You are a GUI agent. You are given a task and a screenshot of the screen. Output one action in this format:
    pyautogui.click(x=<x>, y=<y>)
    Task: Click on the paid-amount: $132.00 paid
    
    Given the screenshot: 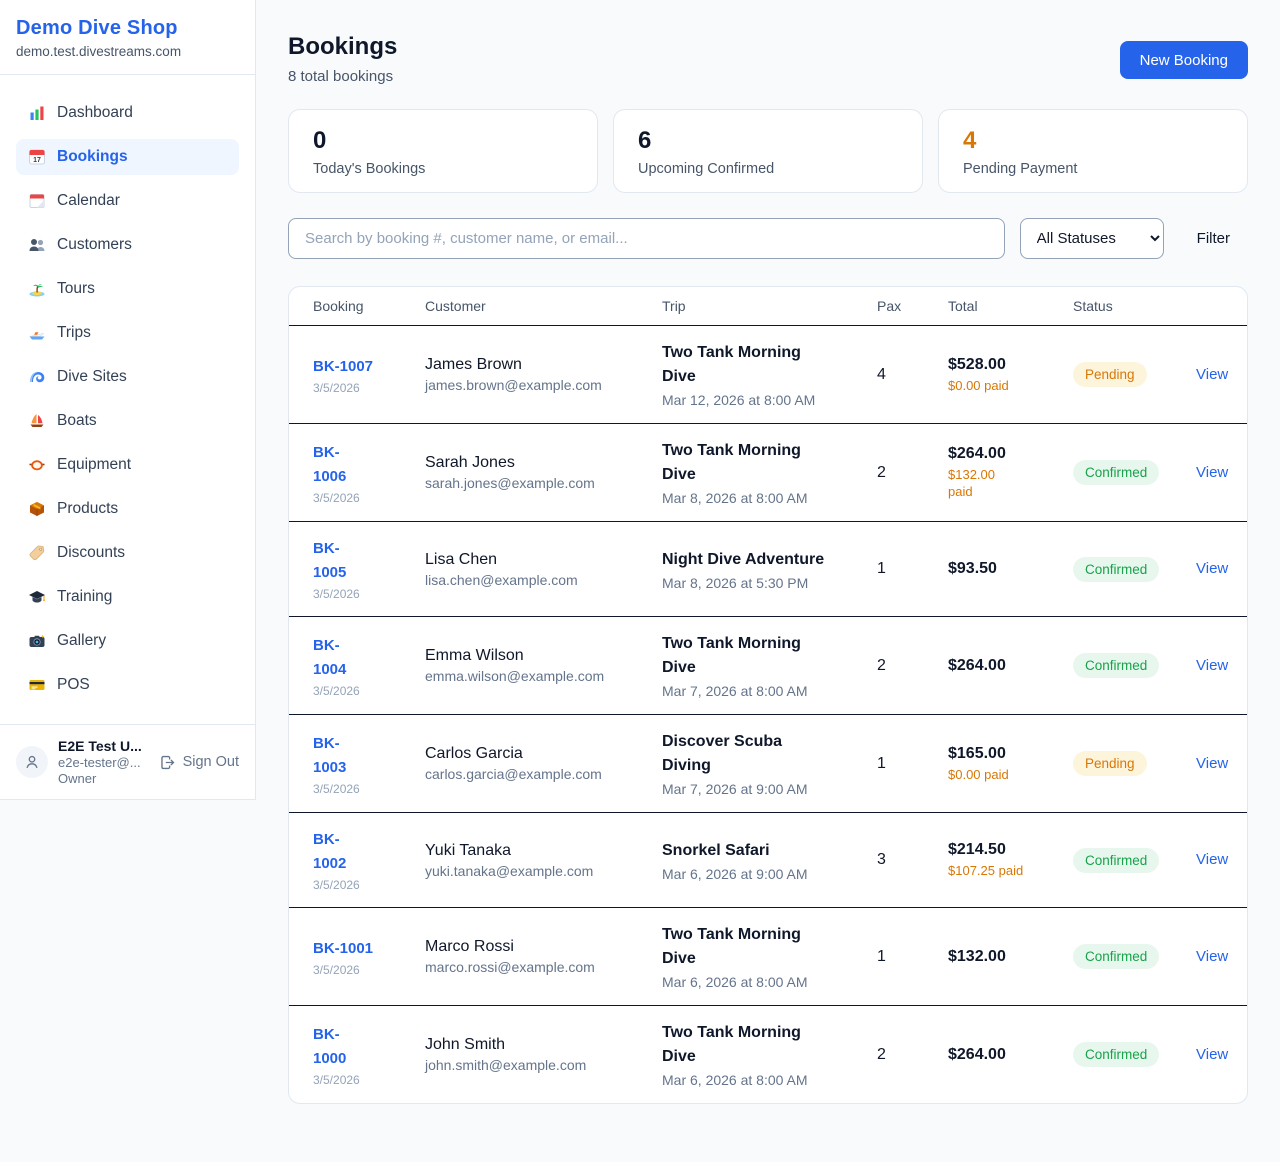 What is the action you would take?
    pyautogui.click(x=971, y=483)
    